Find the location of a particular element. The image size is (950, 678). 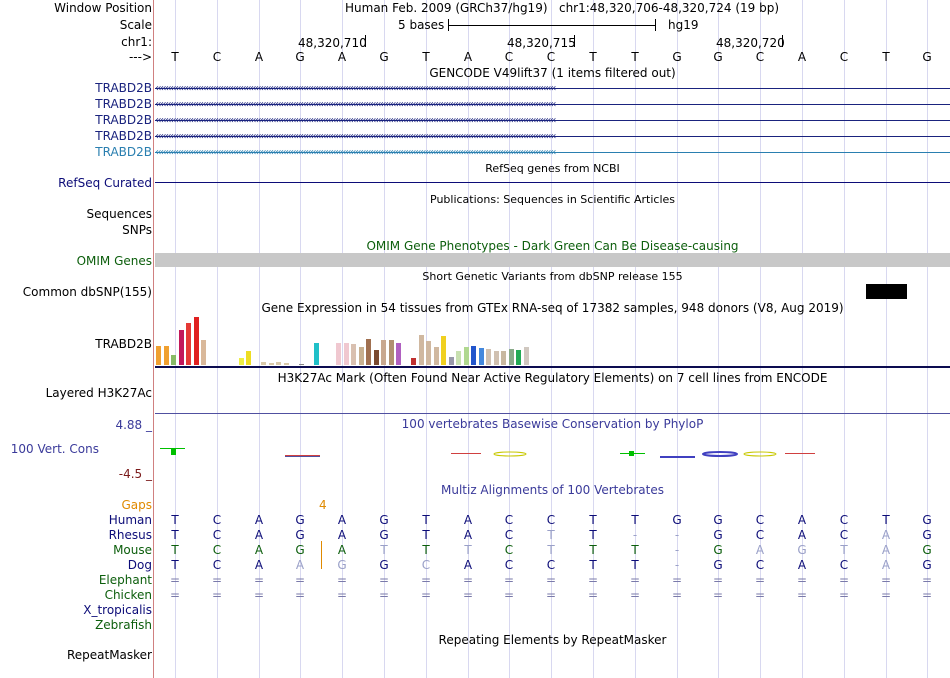

gtex-label: TRABD2B is located at coordinates (123, 344).